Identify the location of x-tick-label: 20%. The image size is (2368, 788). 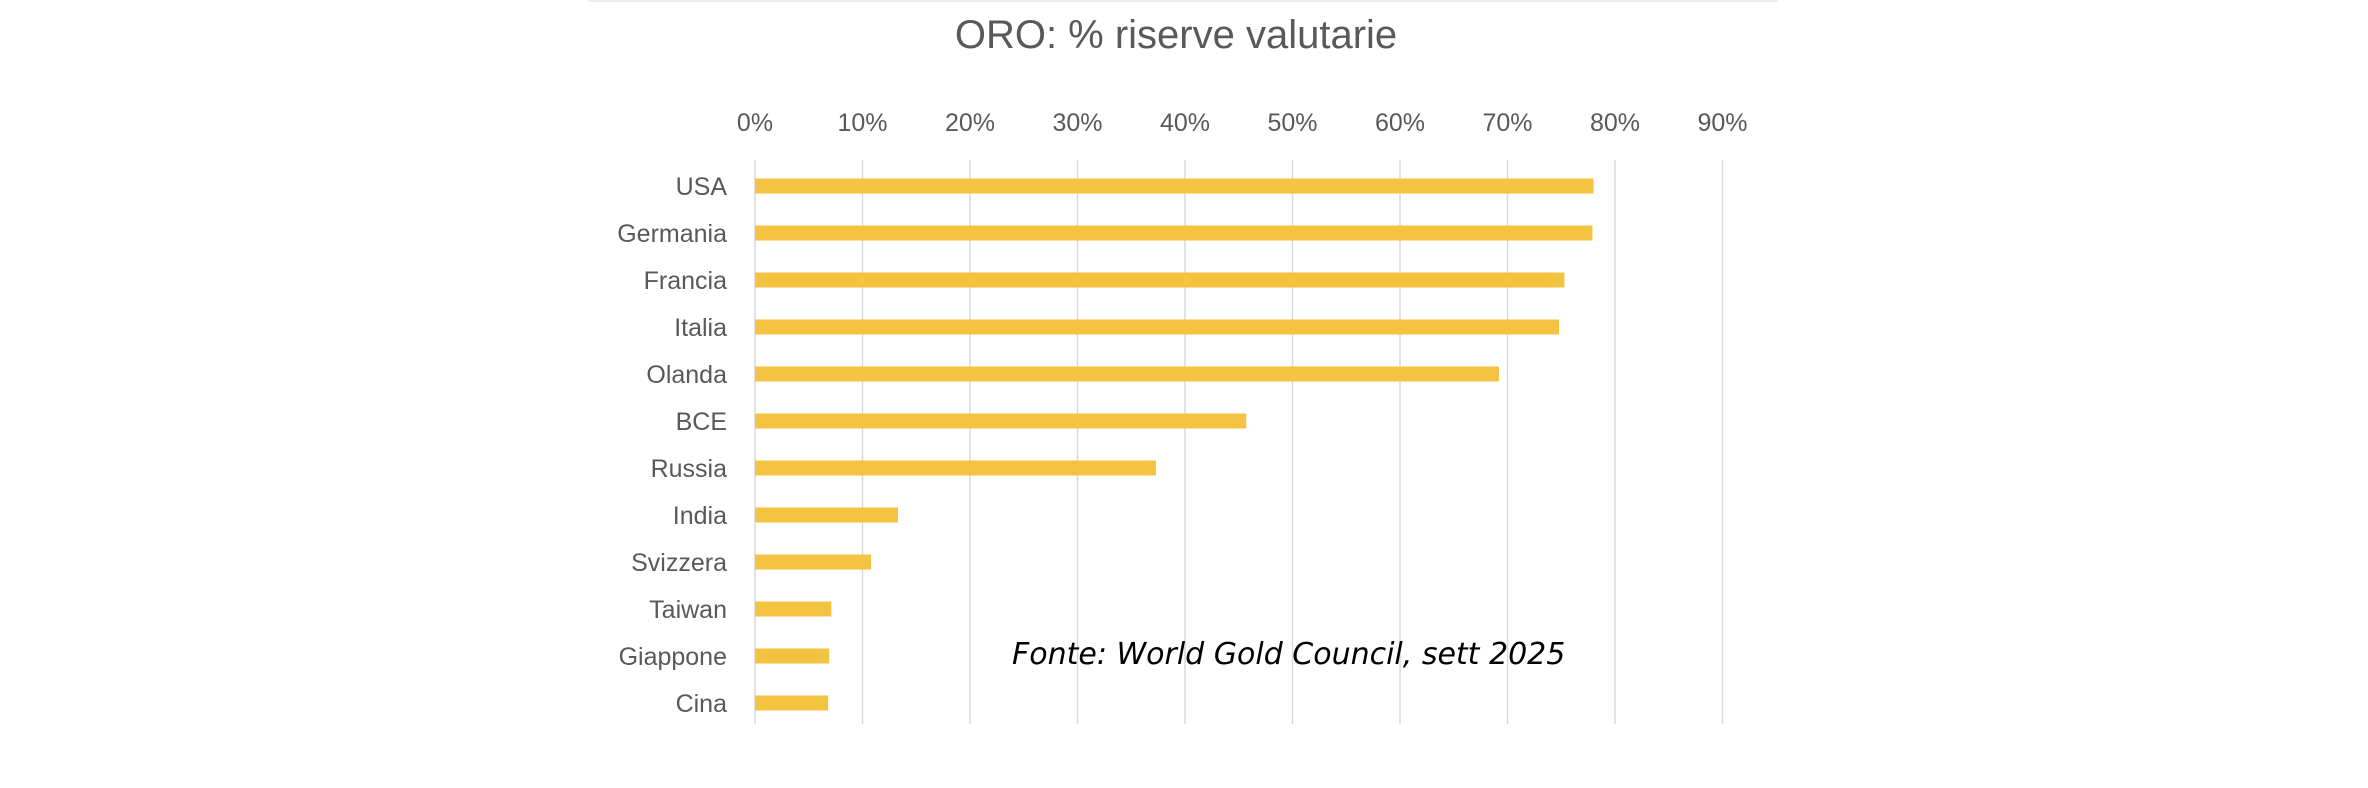
(970, 123).